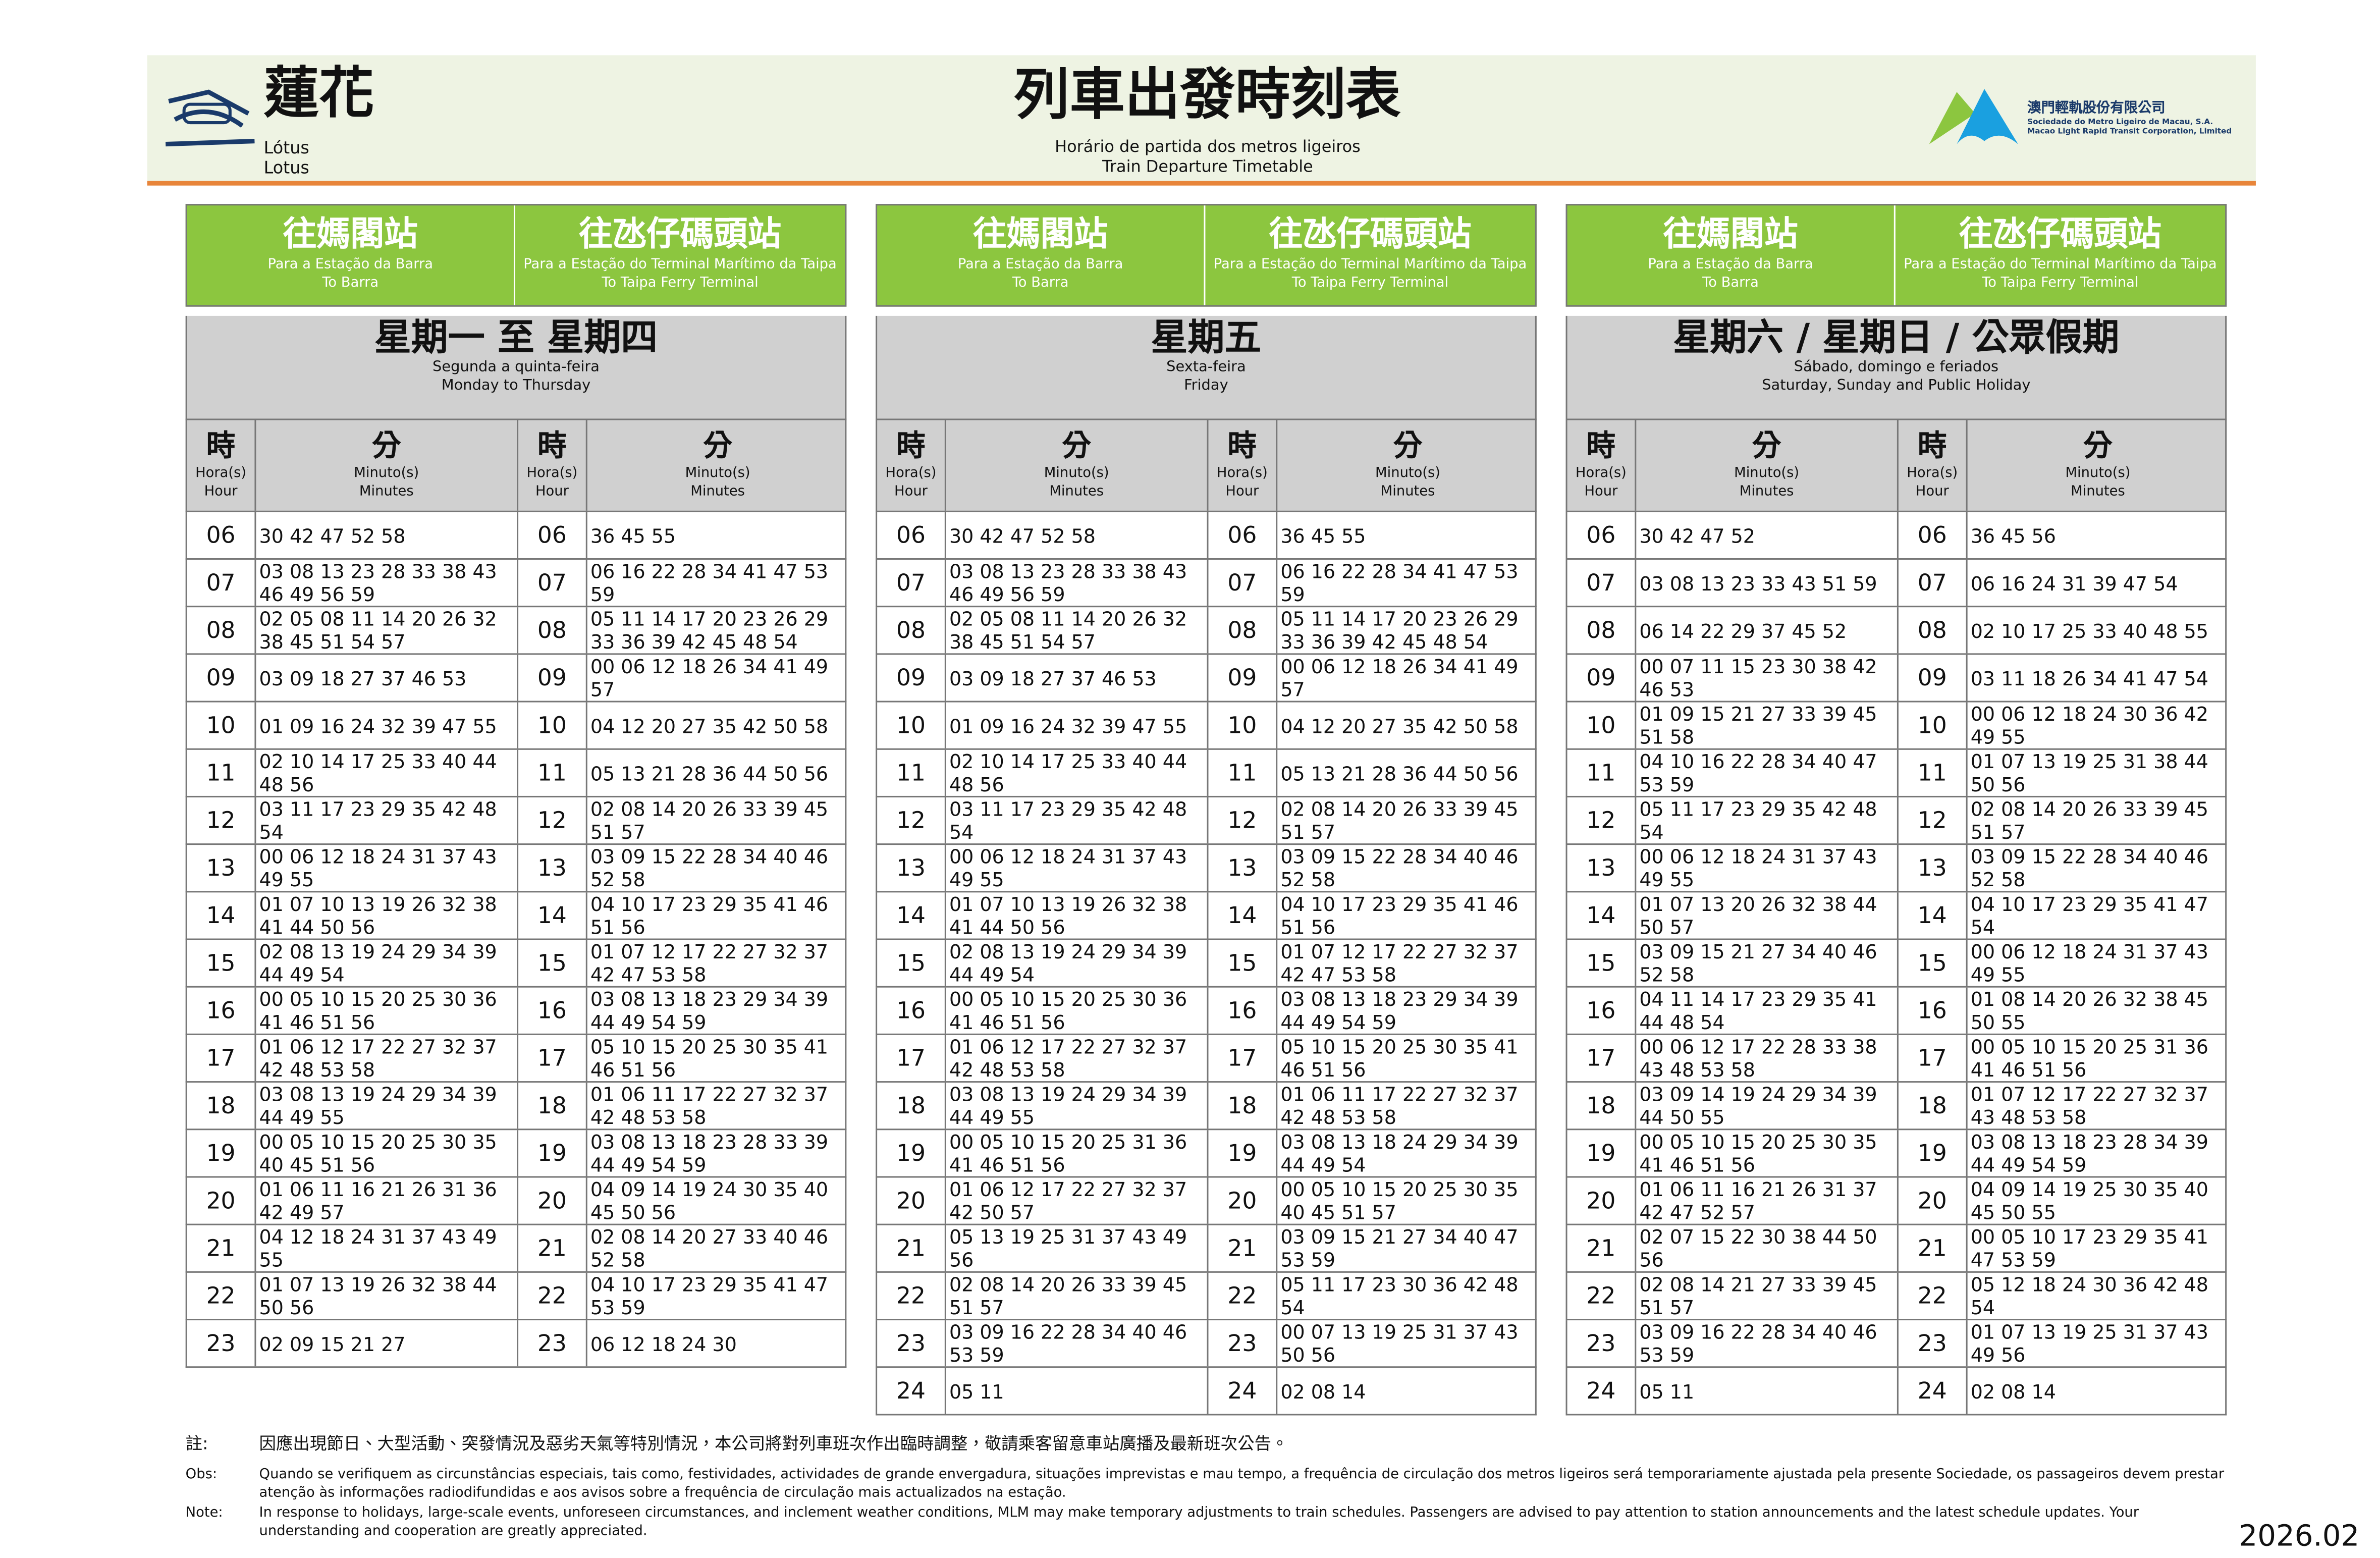 The width and height of the screenshot is (2380, 1558). I want to click on minutes: 04 10 16 22 28 34 40 47 53 59, so click(1768, 772).